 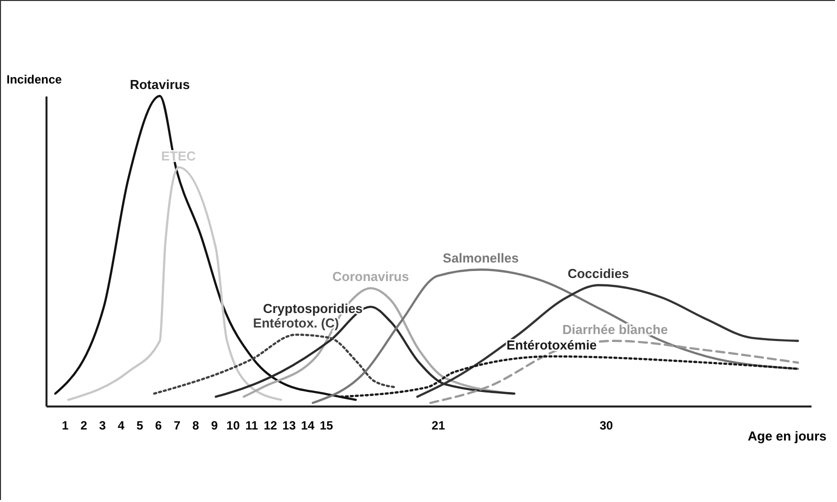 What do you see at coordinates (140, 425) in the screenshot?
I see `x-tick-label: 5` at bounding box center [140, 425].